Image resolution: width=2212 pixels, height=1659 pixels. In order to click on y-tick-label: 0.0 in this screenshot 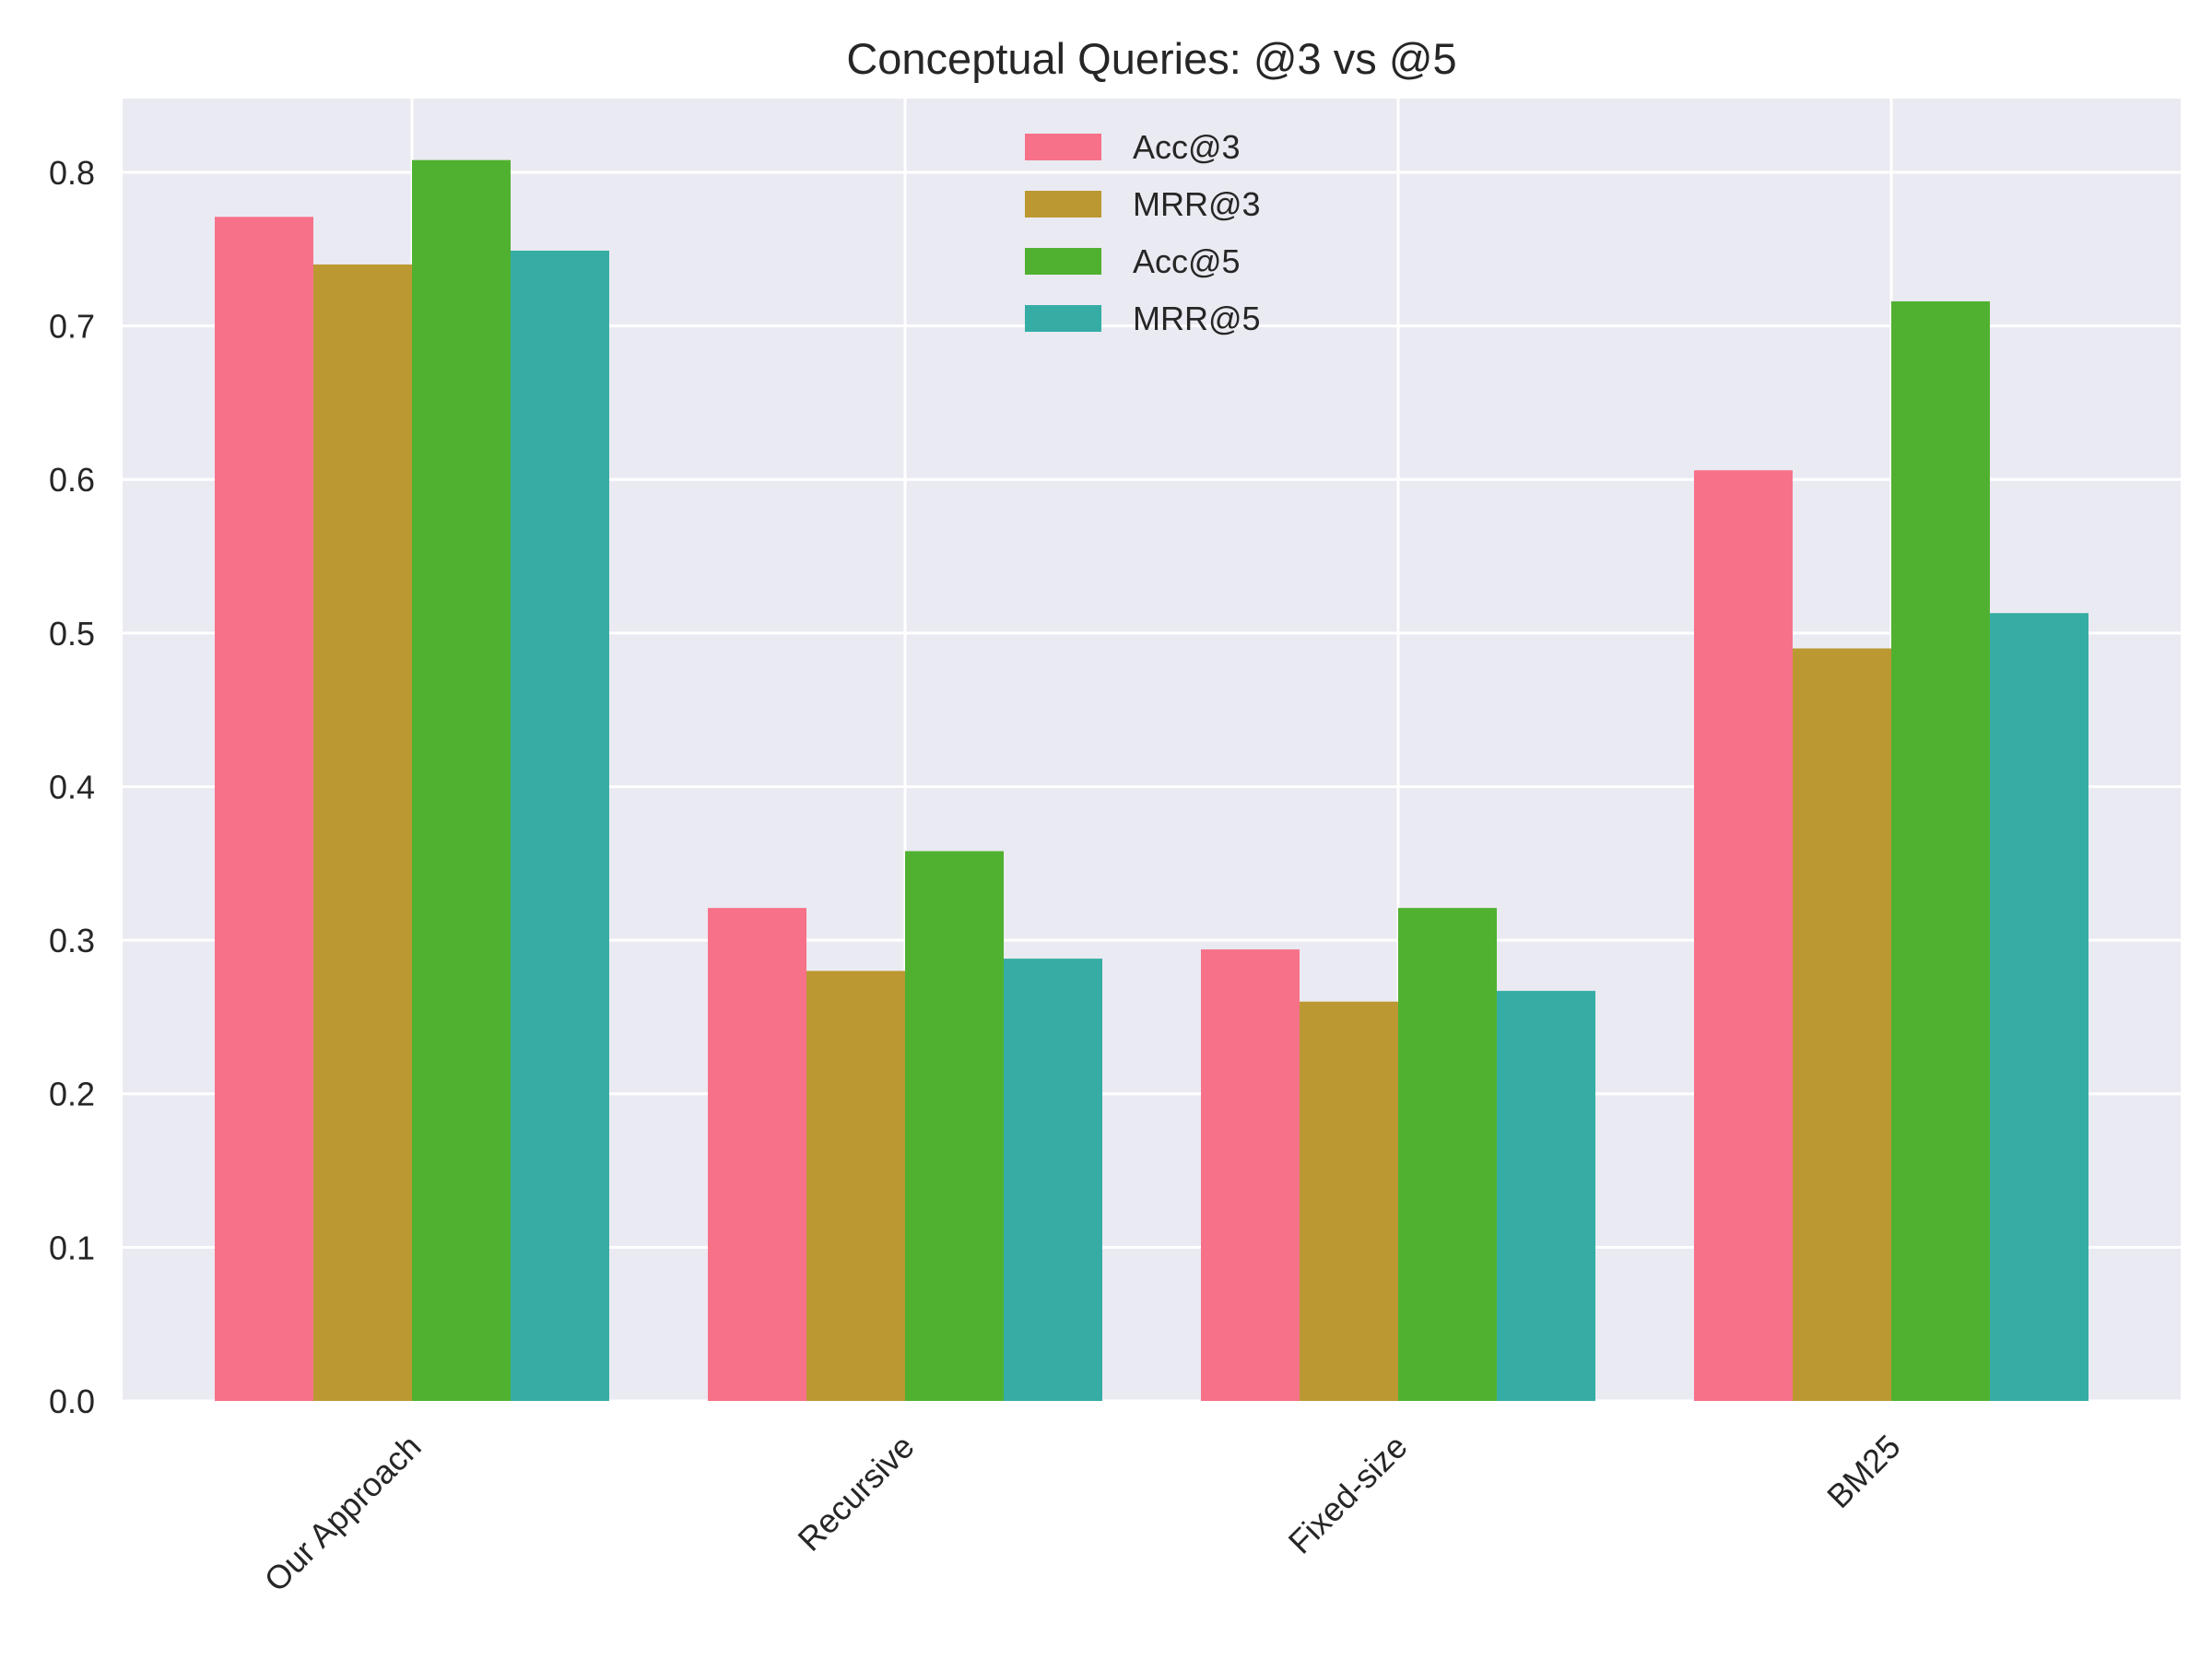, I will do `click(72, 1401)`.